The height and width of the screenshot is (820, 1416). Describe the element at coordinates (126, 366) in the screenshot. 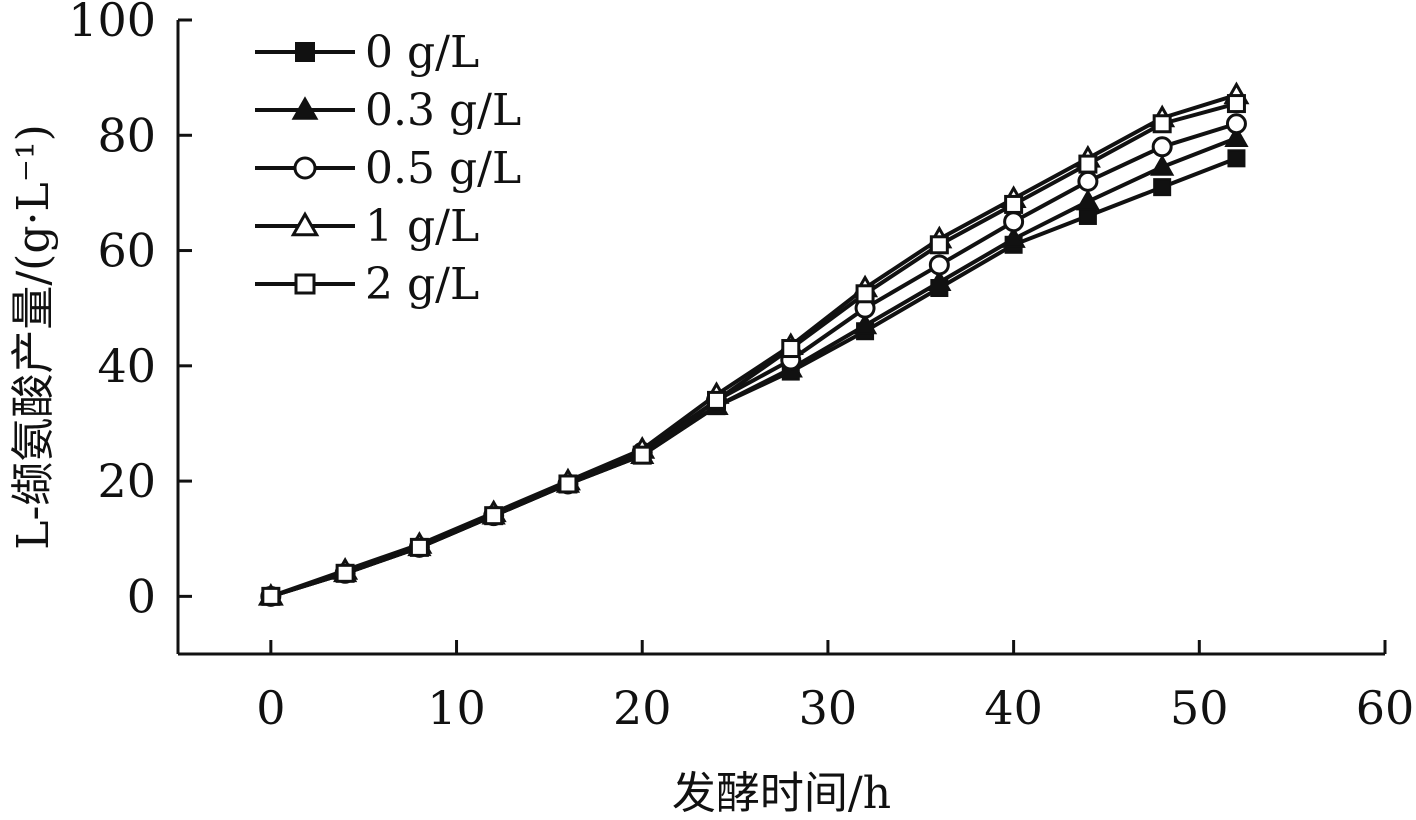

I see `y-tick-label: 40` at that location.